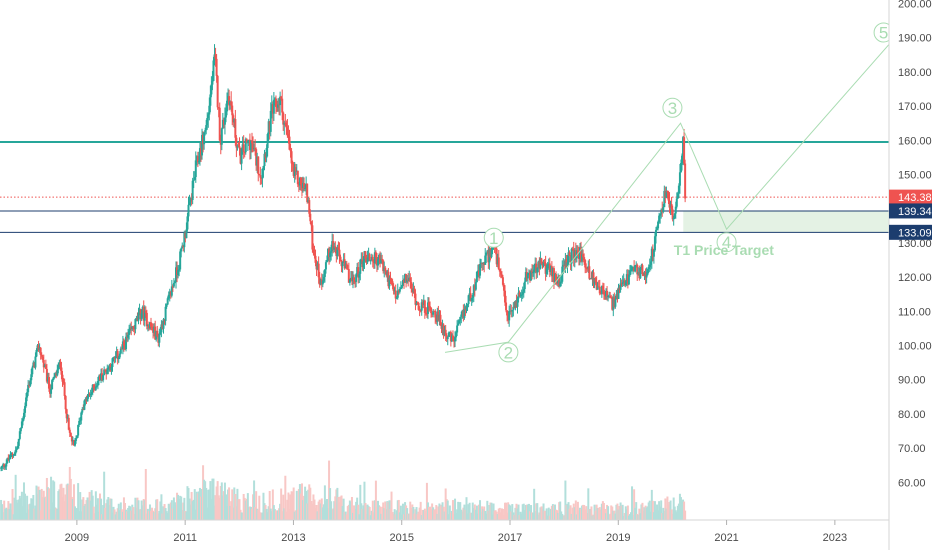 This screenshot has width=932, height=555. What do you see at coordinates (915, 212) in the screenshot?
I see `price-tag-label: 139.34` at bounding box center [915, 212].